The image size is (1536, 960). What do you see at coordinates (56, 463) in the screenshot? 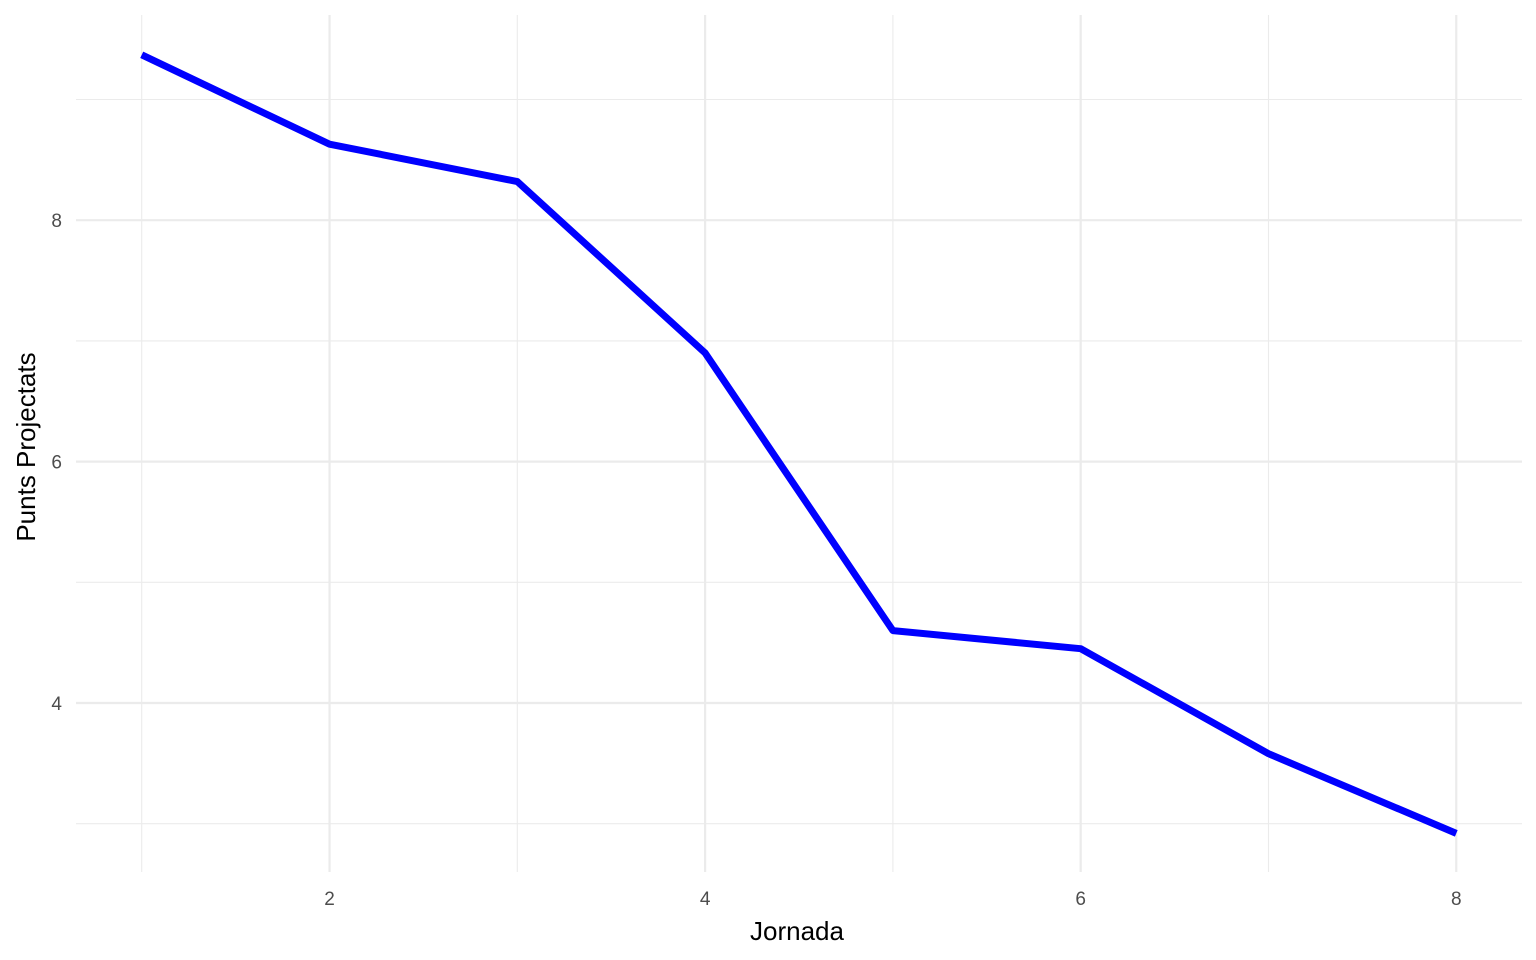
I see `y-tick-label: 6` at bounding box center [56, 463].